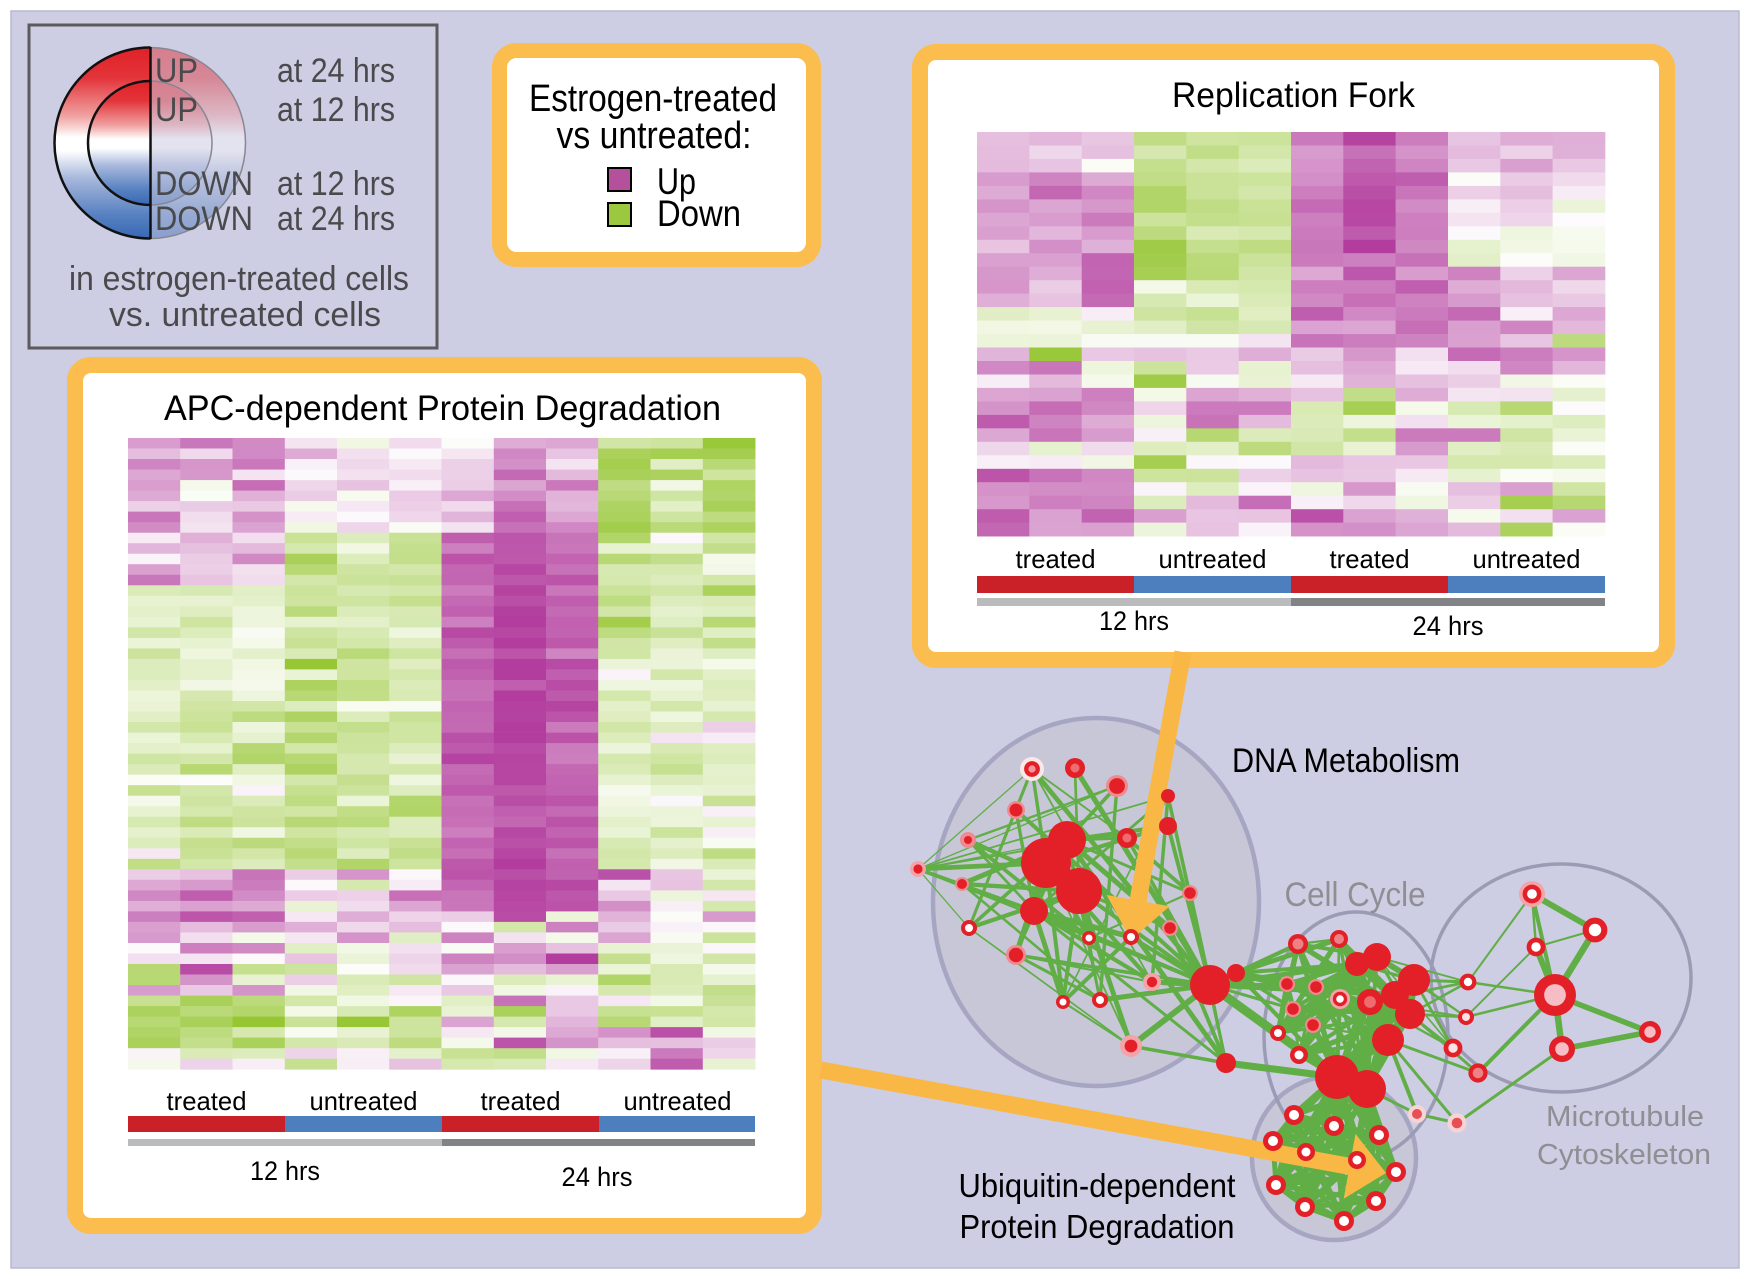 Image resolution: width=1750 pixels, height=1279 pixels. Describe the element at coordinates (1625, 1117) in the screenshot. I see `svg-text: Microtubule` at that location.